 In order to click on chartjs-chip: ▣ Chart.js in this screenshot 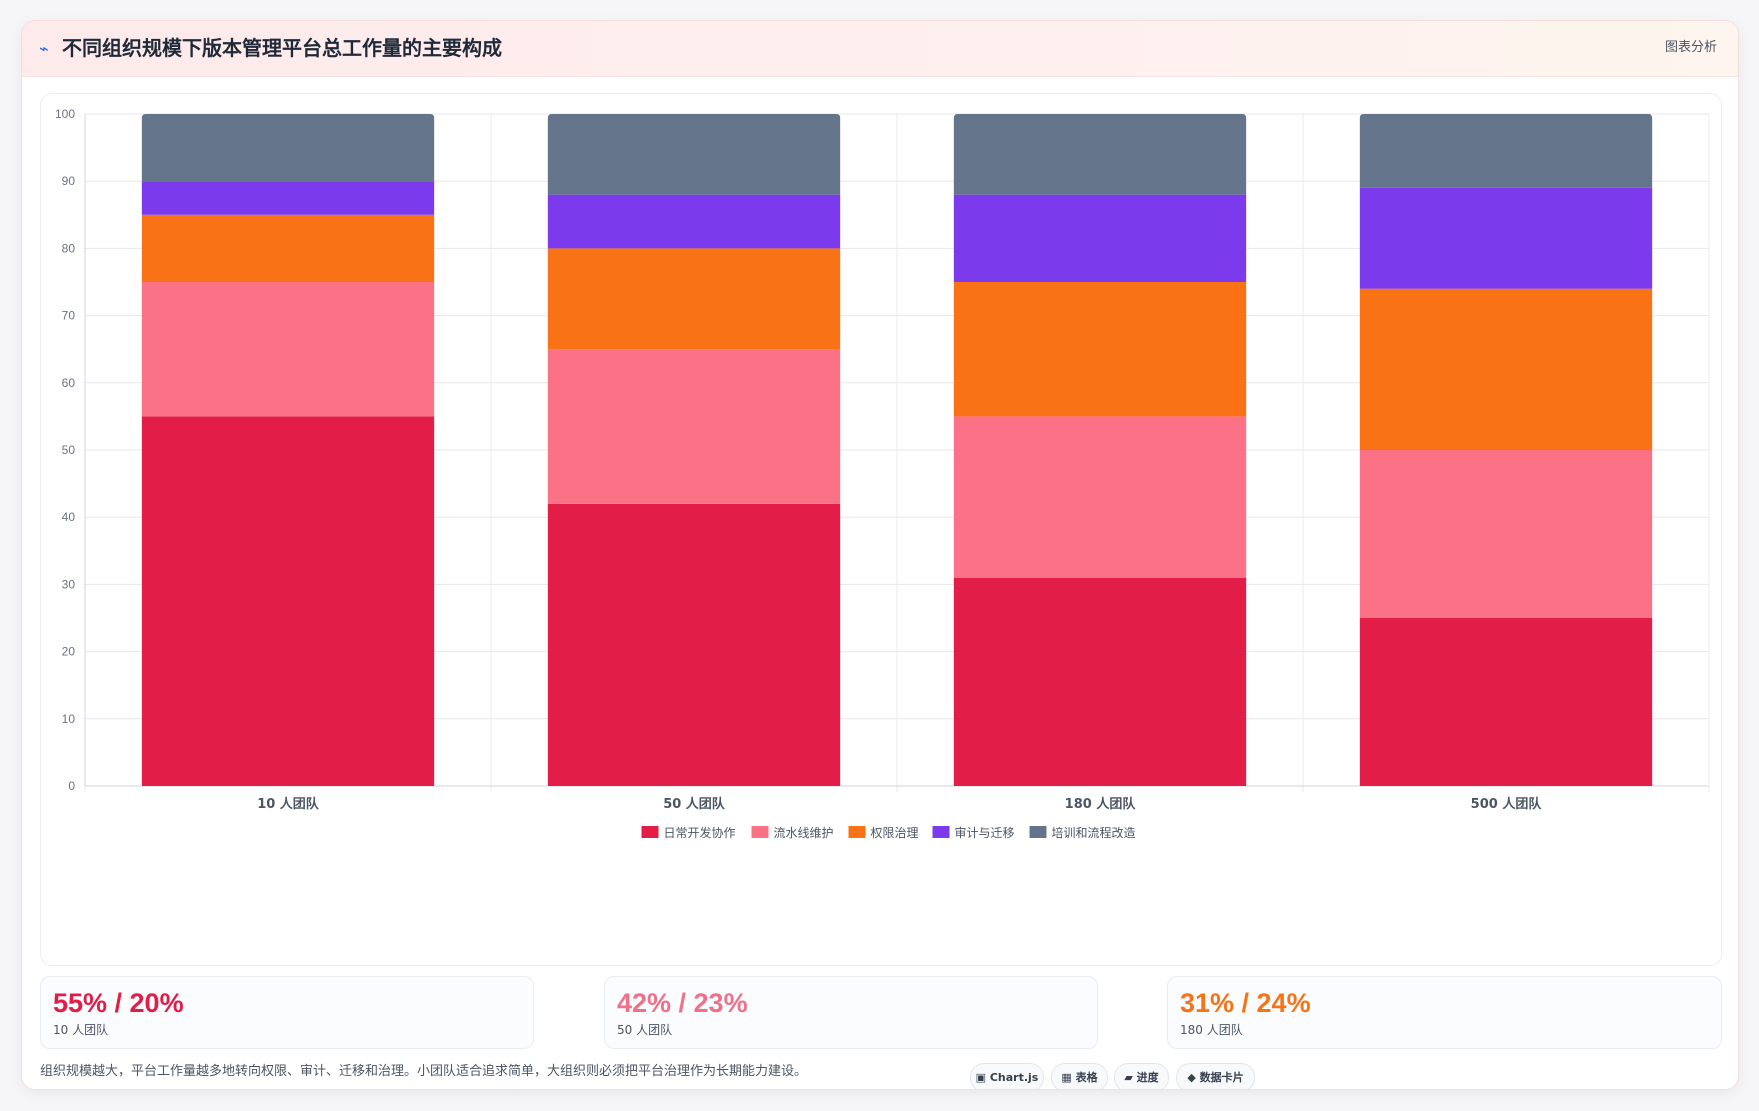, I will do `click(1007, 1076)`.